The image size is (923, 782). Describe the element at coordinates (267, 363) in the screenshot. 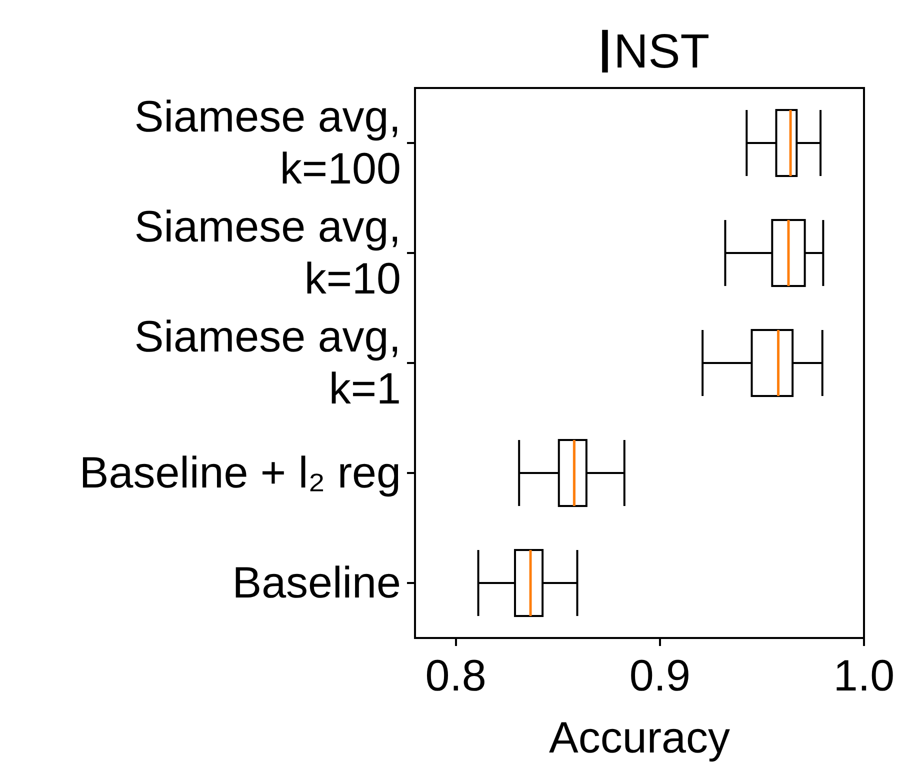

I see `y-tick-label: Siamese avg, k=1` at that location.